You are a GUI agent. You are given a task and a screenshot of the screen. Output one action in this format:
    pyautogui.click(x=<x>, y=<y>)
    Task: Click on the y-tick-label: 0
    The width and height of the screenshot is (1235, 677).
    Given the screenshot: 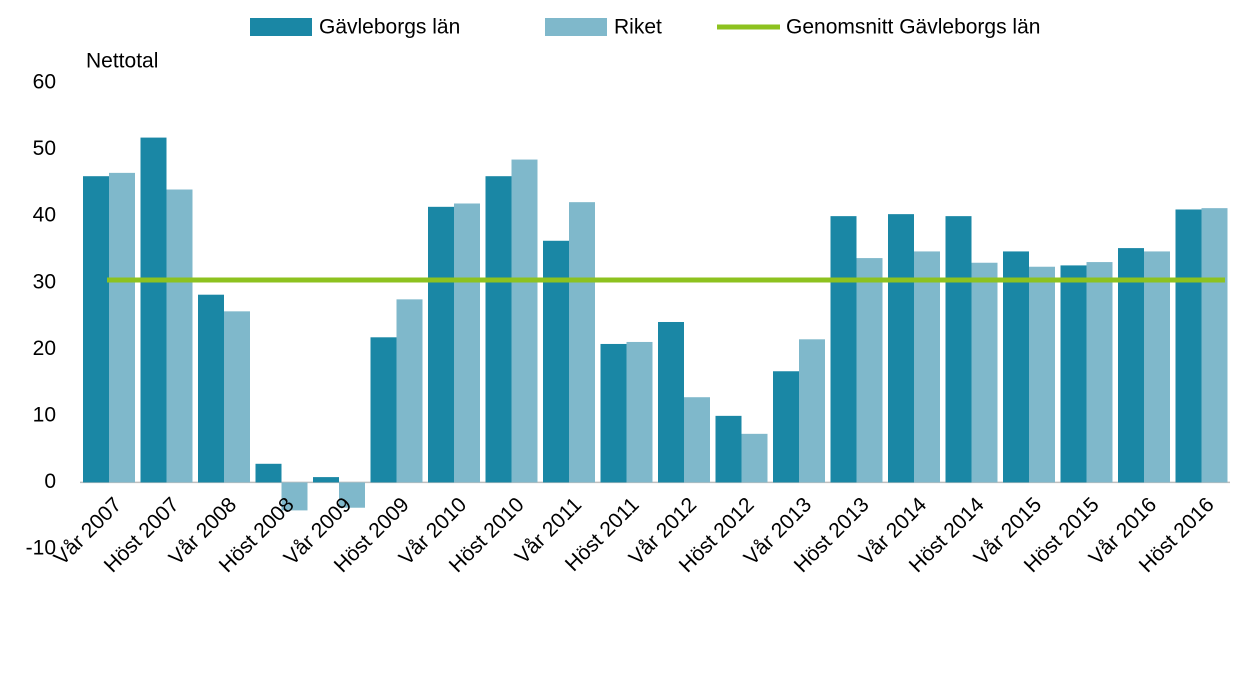 What is the action you would take?
    pyautogui.click(x=50, y=481)
    